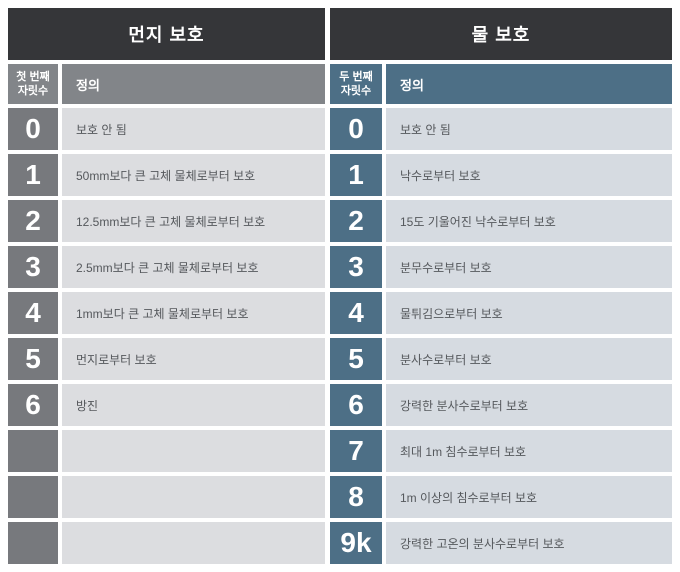 The height and width of the screenshot is (572, 680). I want to click on table-row: 2 15도 기울어진 낙수로부터 보호, so click(501, 221).